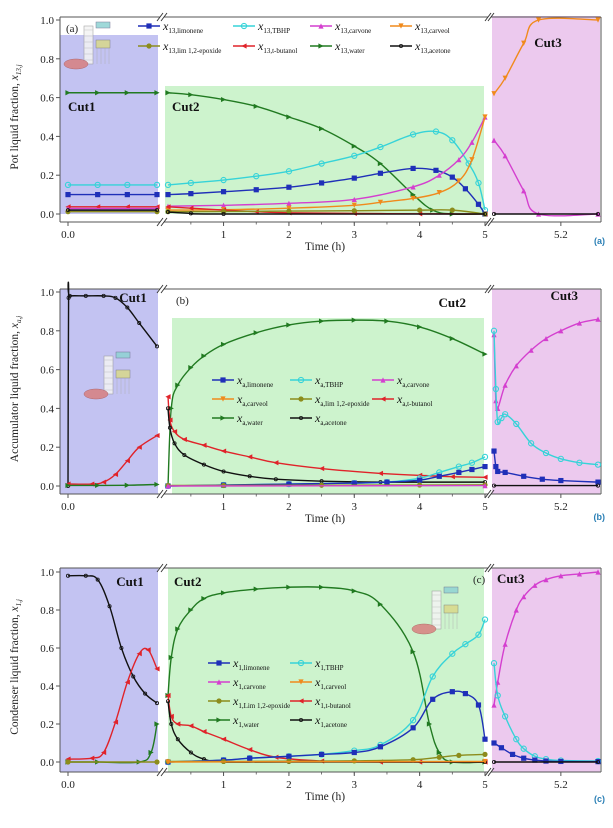 The image size is (613, 828). I want to click on series-line-water, so click(326, 154).